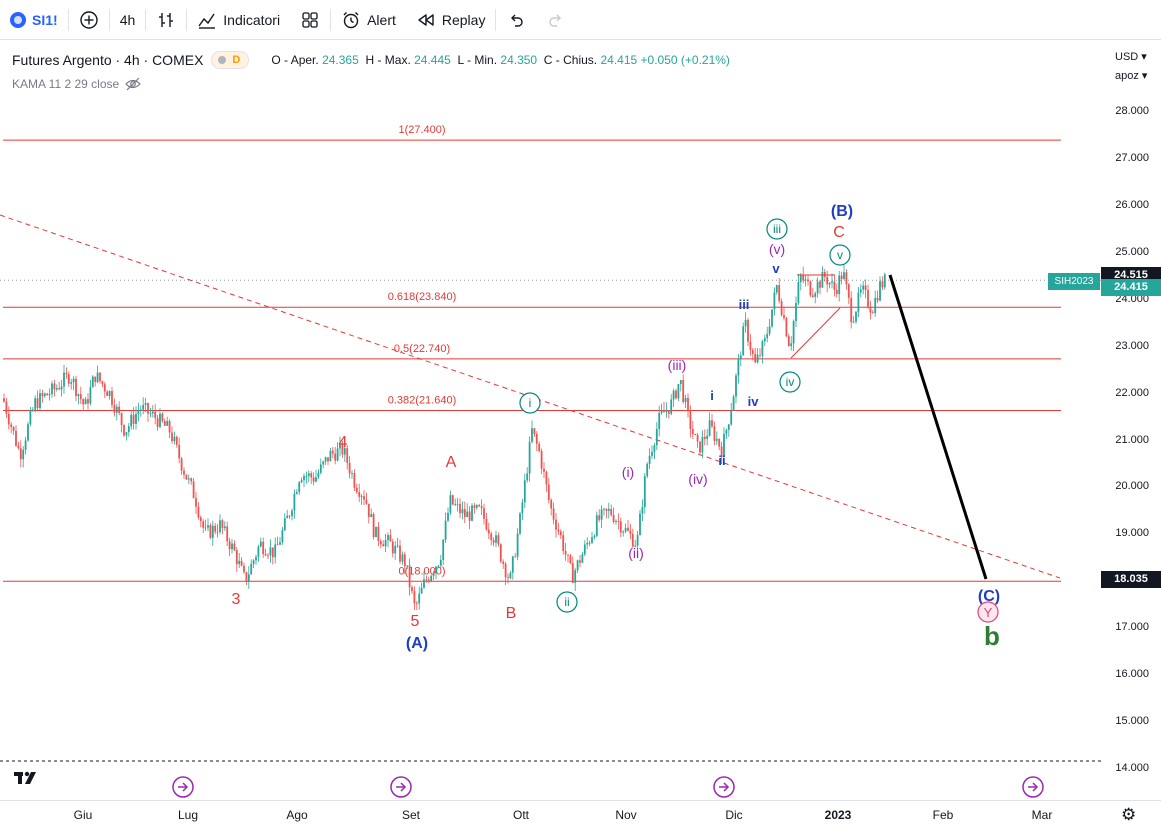  Describe the element at coordinates (351, 19) in the screenshot. I see `alarm-clock-icon` at that location.